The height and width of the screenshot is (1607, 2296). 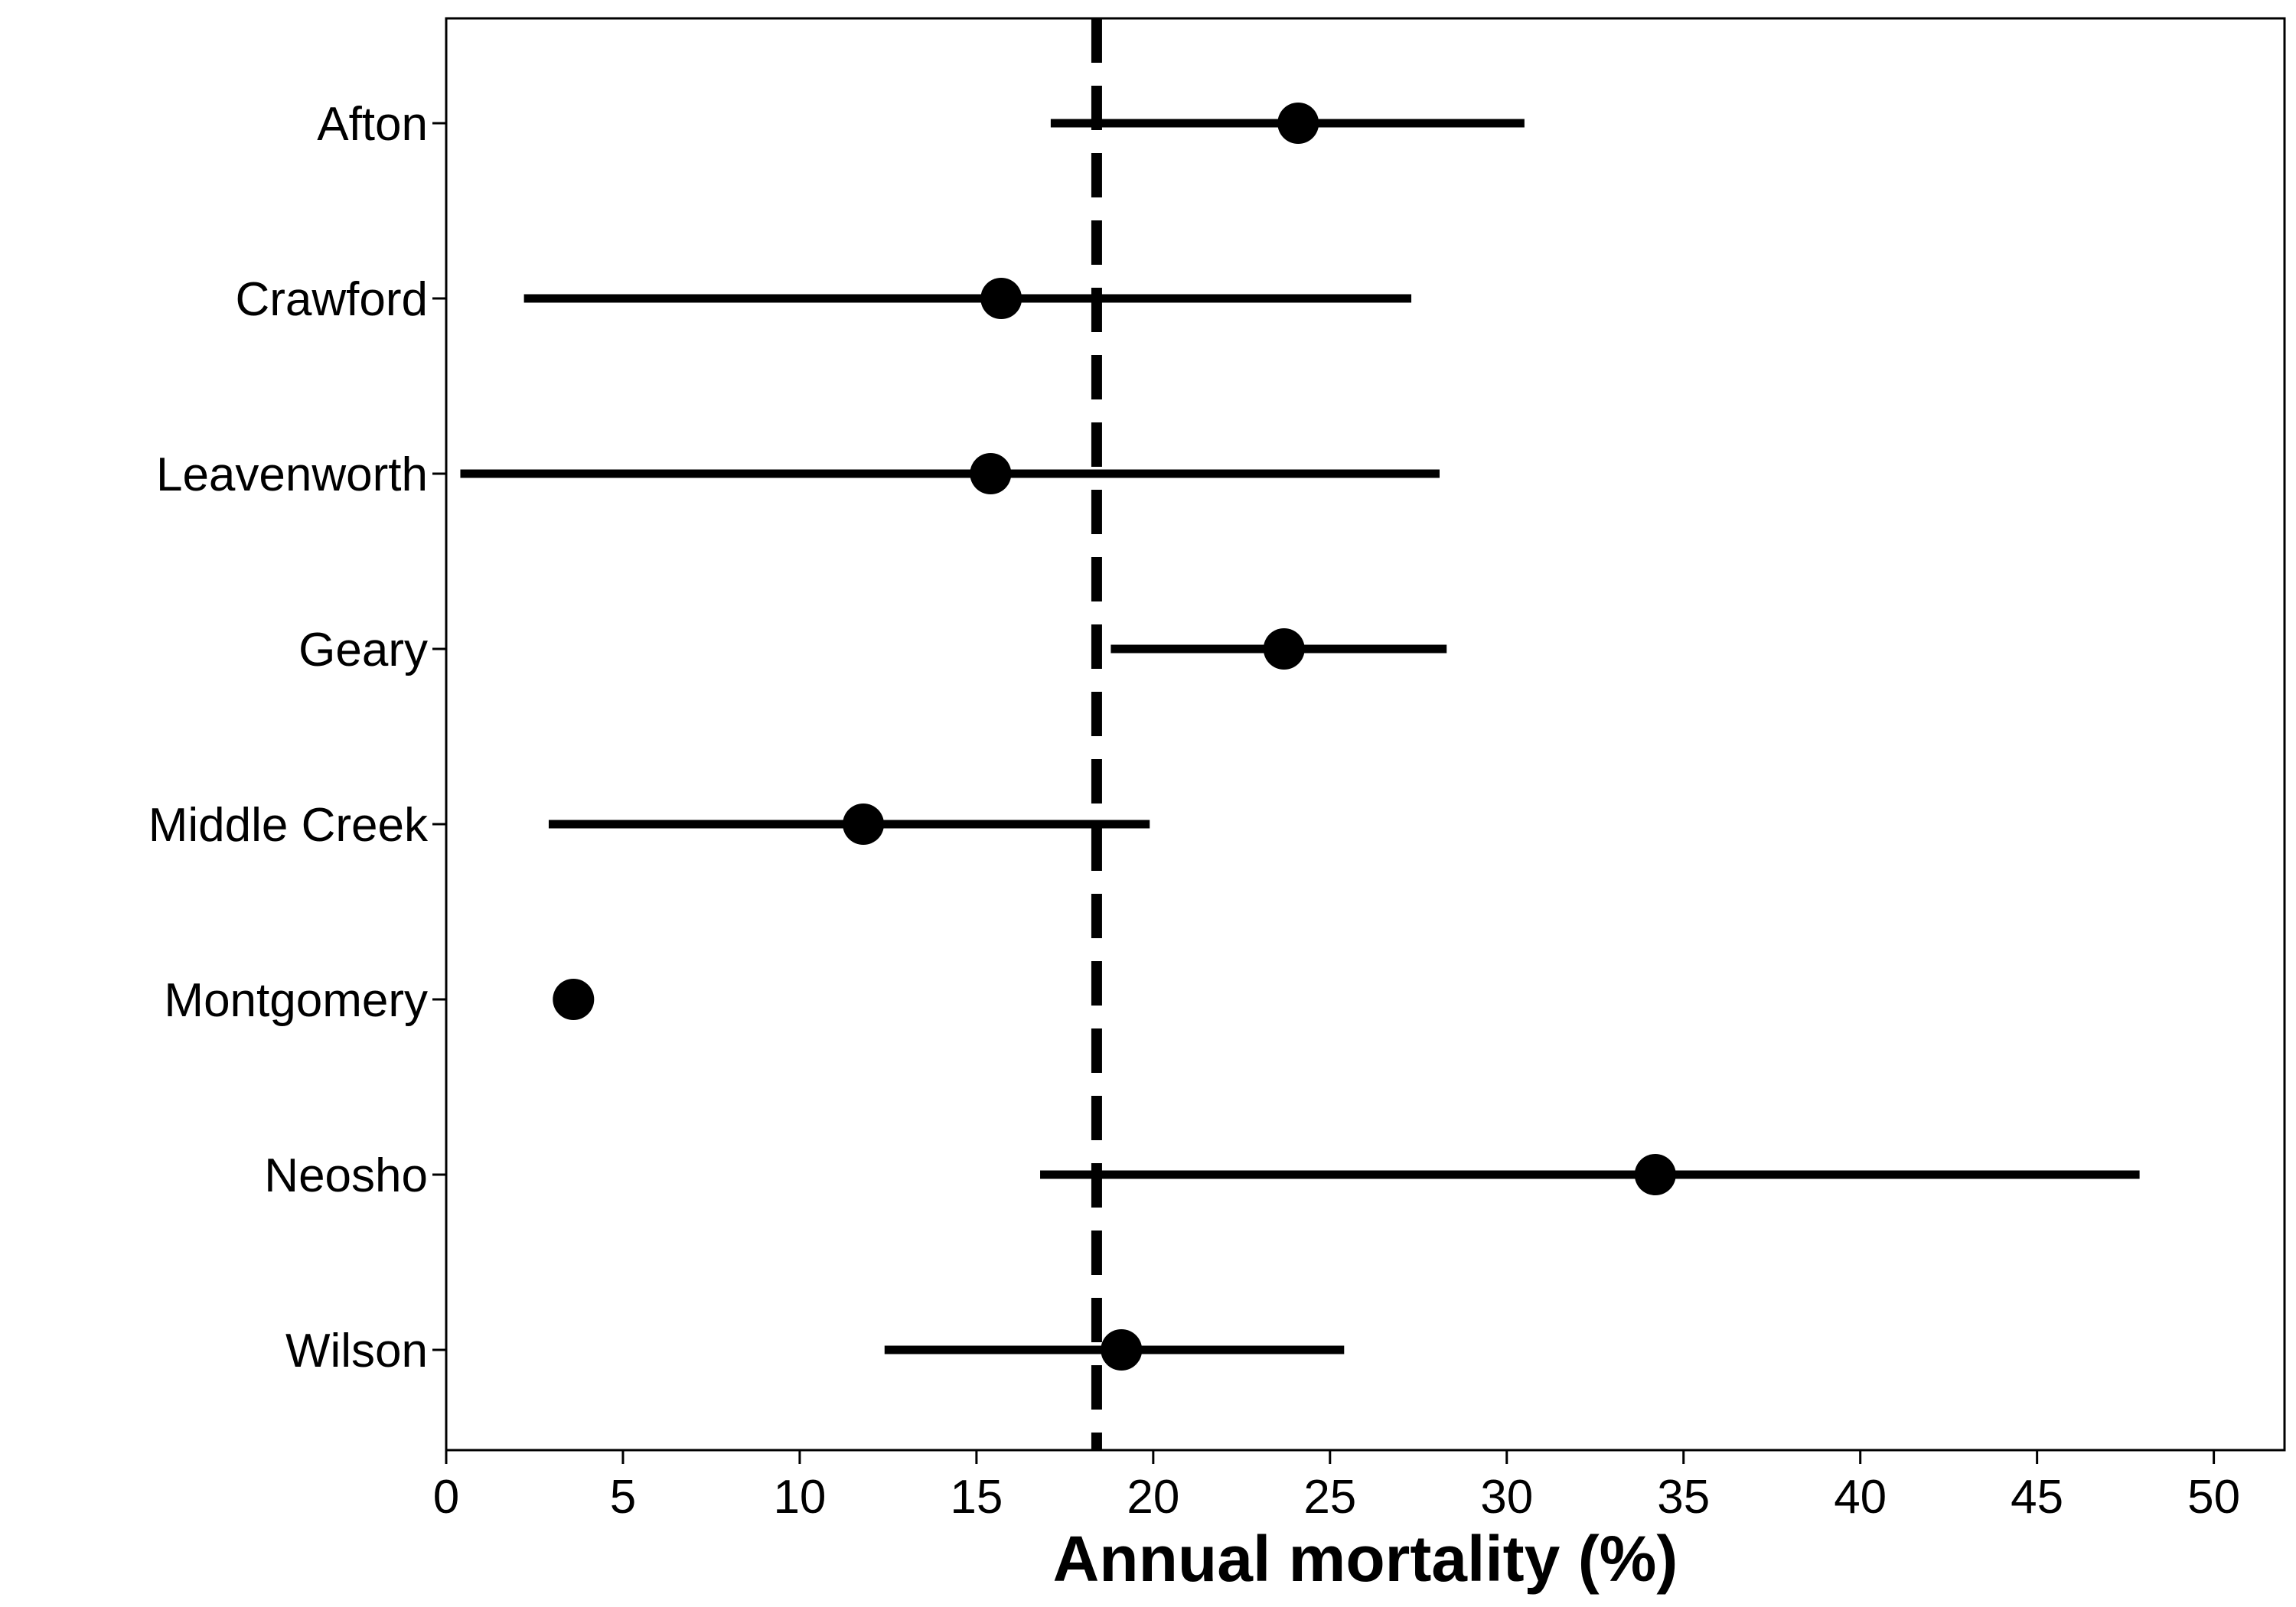 What do you see at coordinates (1153, 1497) in the screenshot?
I see `x-tick-label: 20` at bounding box center [1153, 1497].